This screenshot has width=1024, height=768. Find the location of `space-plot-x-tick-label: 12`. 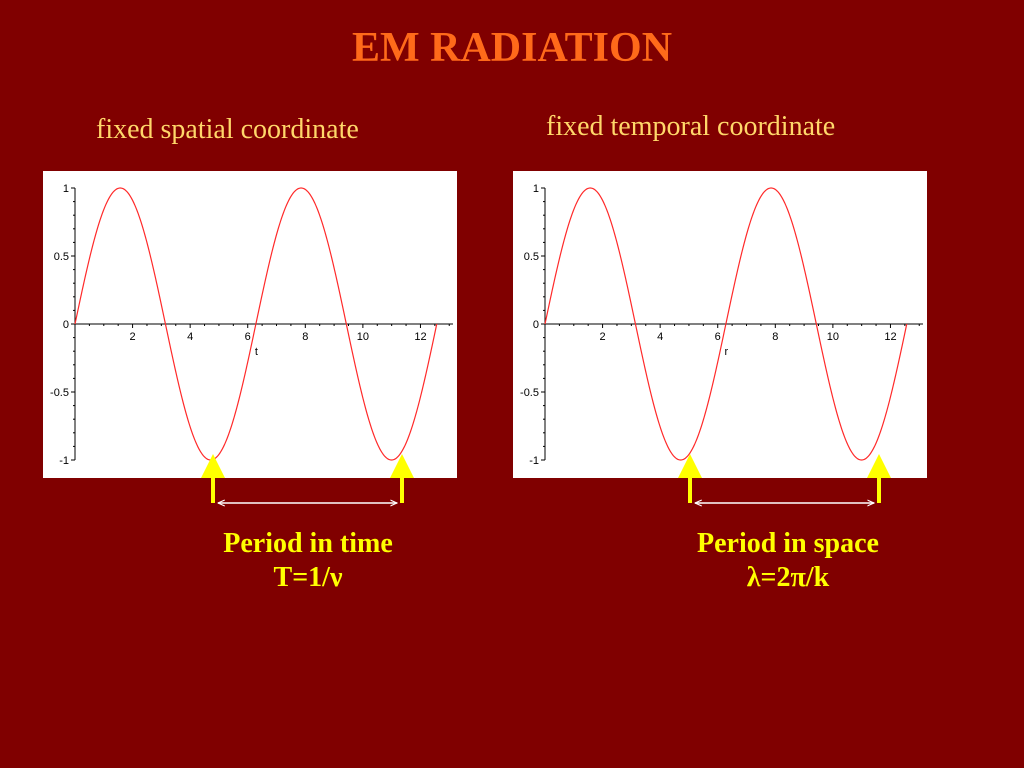

space-plot-x-tick-label: 12 is located at coordinates (890, 337).